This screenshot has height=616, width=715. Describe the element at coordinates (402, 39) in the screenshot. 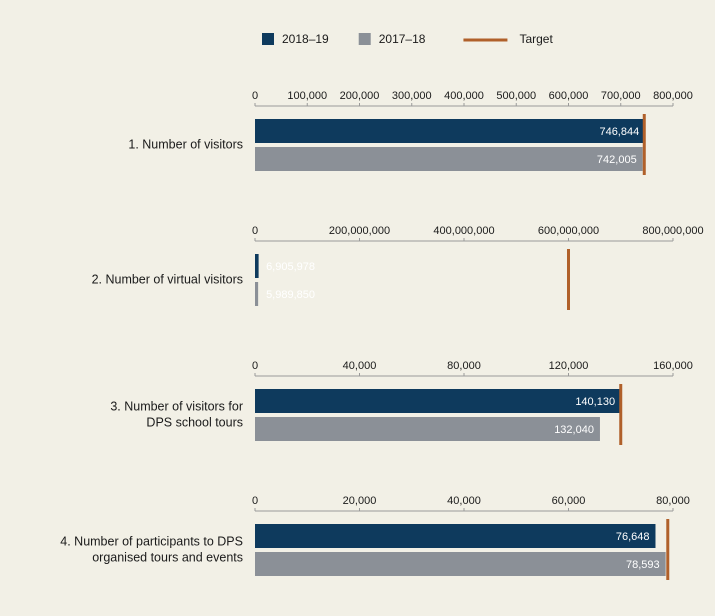

I see `legend-label: 2017–18` at that location.